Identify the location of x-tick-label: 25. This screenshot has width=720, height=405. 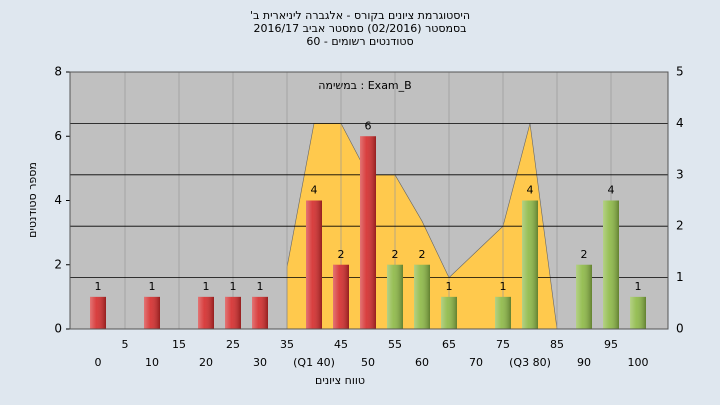
(233, 344).